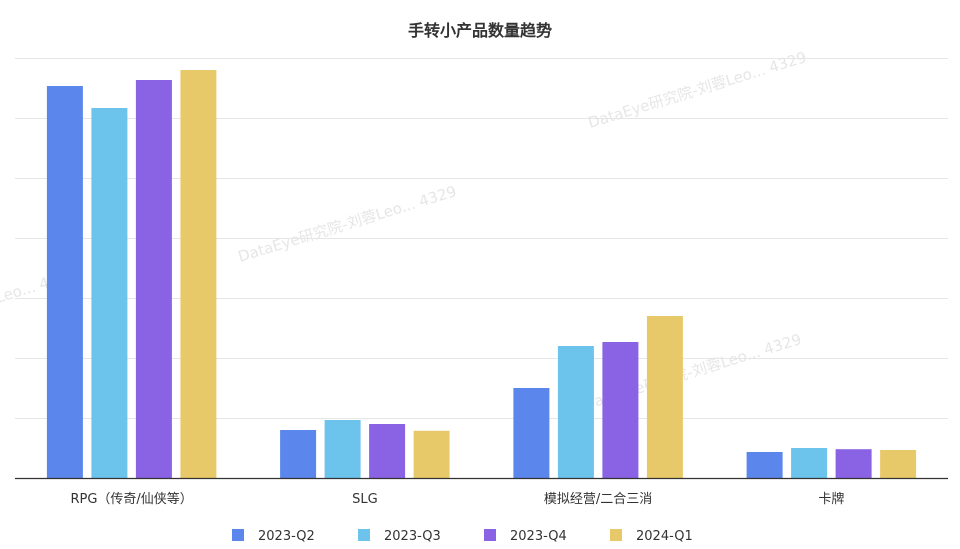 The height and width of the screenshot is (549, 960). I want to click on chart-title: 手转小产品数量趋势, so click(480, 30).